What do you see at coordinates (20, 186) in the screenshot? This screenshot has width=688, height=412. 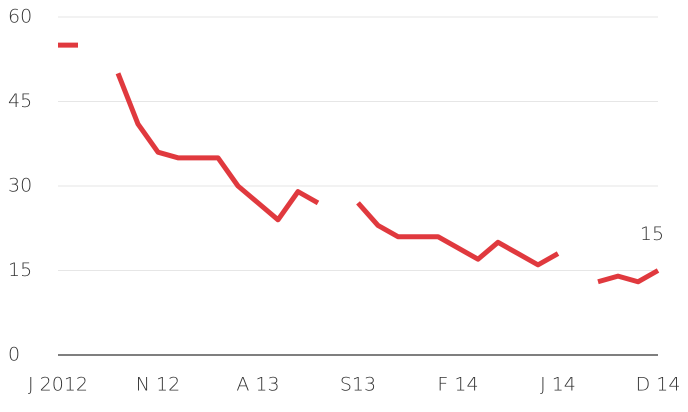 I see `y-tick-label: 30` at bounding box center [20, 186].